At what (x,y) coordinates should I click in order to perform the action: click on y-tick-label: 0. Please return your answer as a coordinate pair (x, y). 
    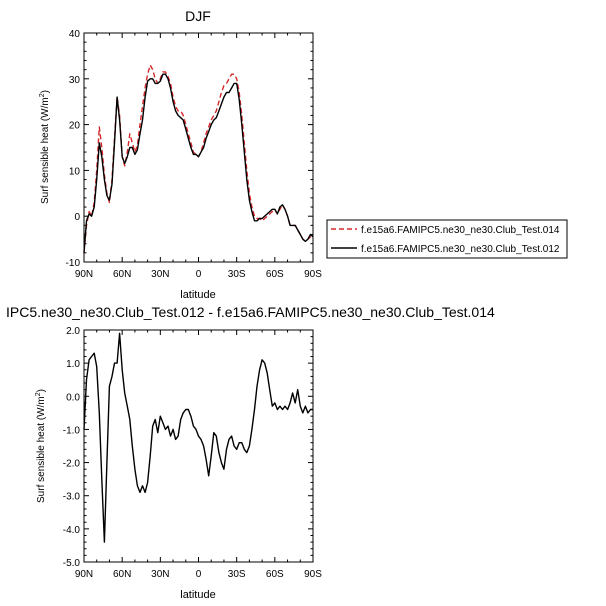
    Looking at the image, I should click on (77, 217).